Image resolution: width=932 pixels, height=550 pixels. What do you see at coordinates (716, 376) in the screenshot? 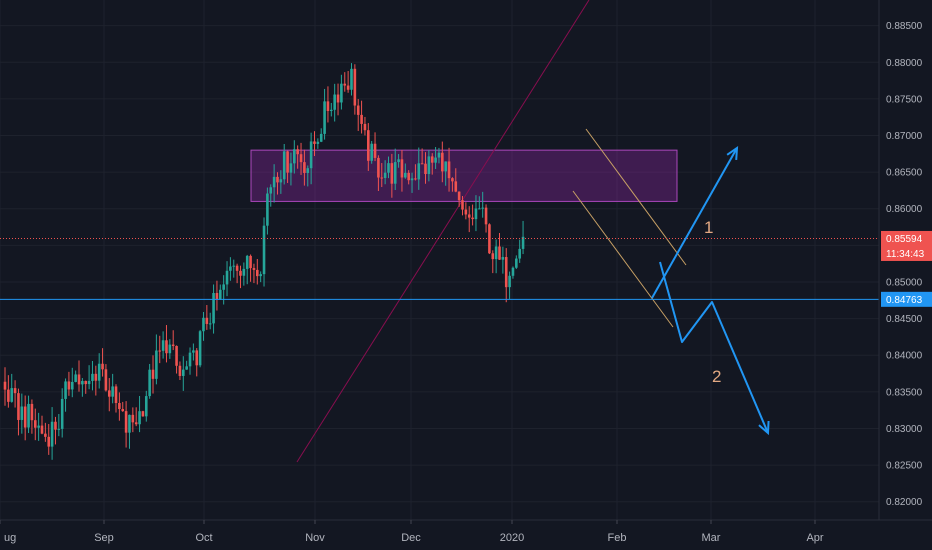
I see `annotation-2: 2` at bounding box center [716, 376].